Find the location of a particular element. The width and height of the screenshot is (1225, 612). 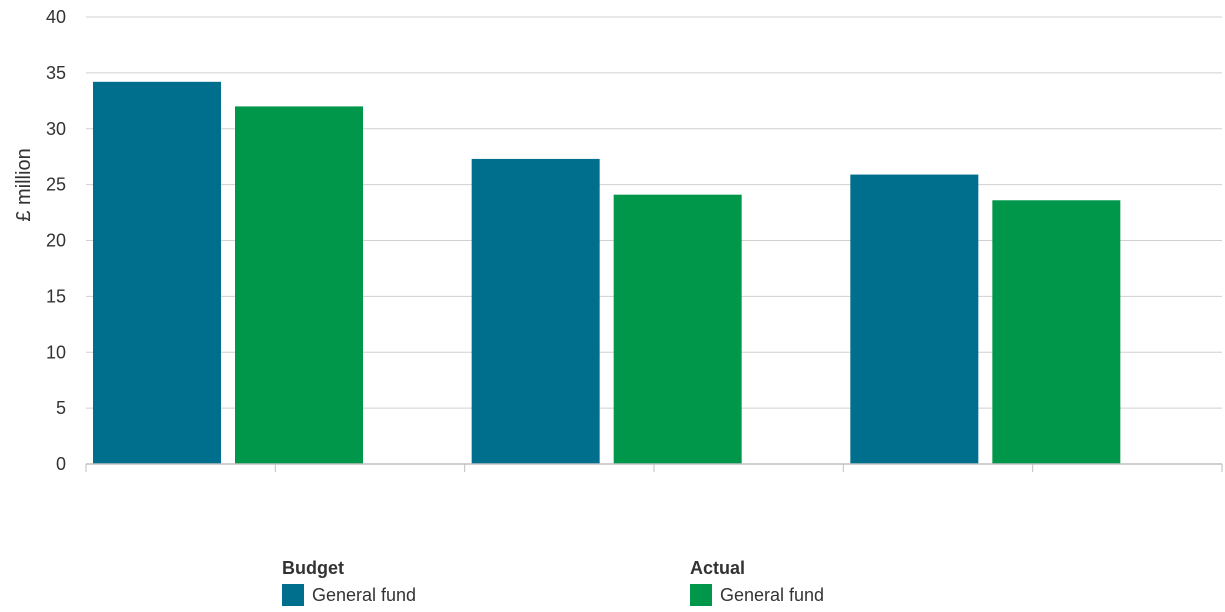

y-axis-ticks: 0 5 10 15 20 25 30 35 40 is located at coordinates (56, 240).